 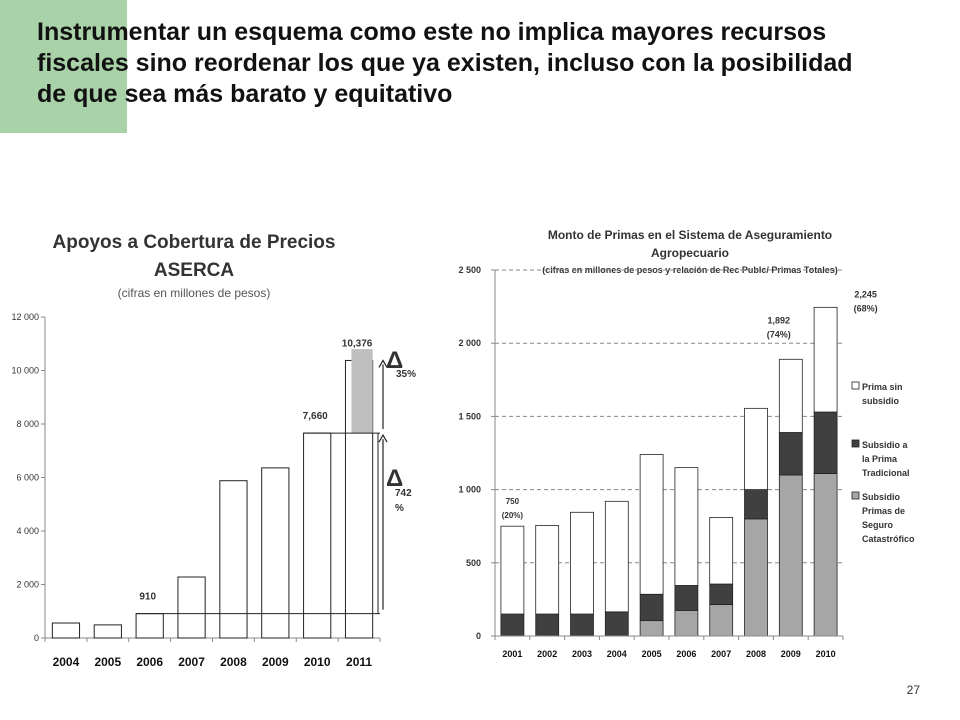 I want to click on bar-increase-highlight, so click(x=362, y=391).